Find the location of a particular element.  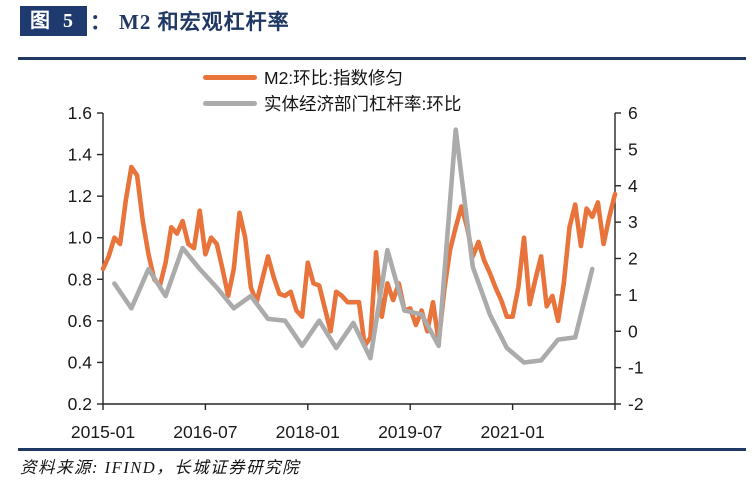

legend-item-0: M2:环比:指数修匀 is located at coordinates (332, 77).